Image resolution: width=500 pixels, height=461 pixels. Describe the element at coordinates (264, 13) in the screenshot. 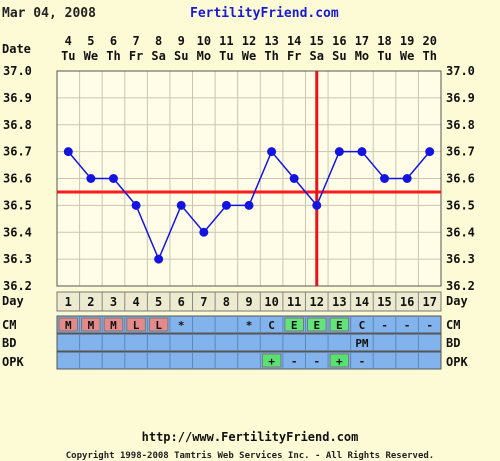

I see `site-name: FertilityFriend.com` at that location.